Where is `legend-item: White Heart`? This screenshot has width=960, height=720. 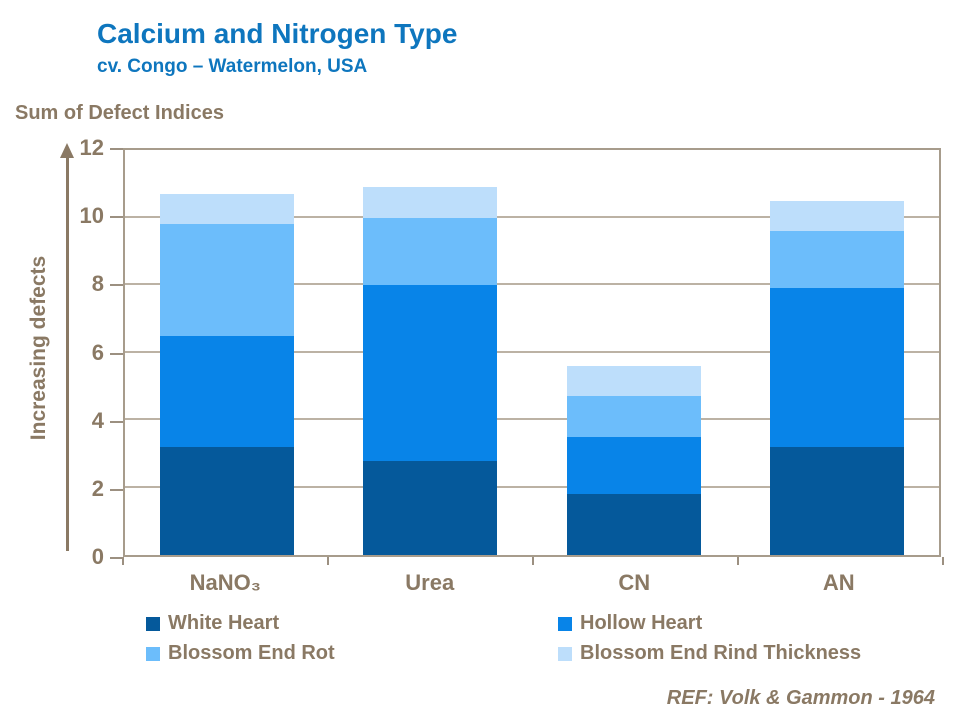 legend-item: White Heart is located at coordinates (352, 623).